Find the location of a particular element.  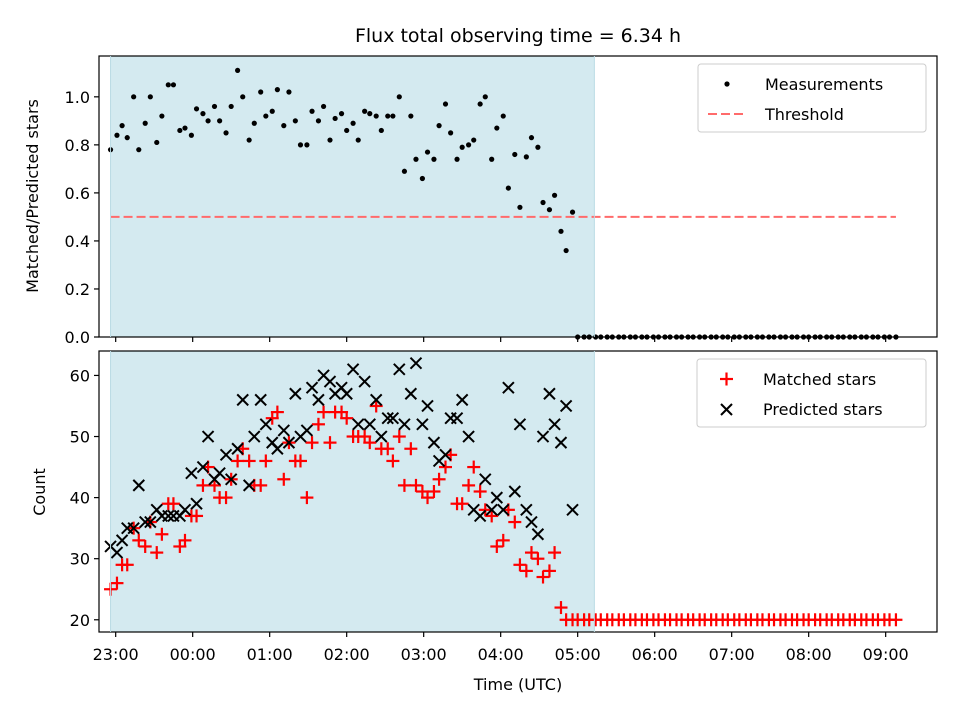

bottom-y-axis-label: Count is located at coordinates (39, 492).